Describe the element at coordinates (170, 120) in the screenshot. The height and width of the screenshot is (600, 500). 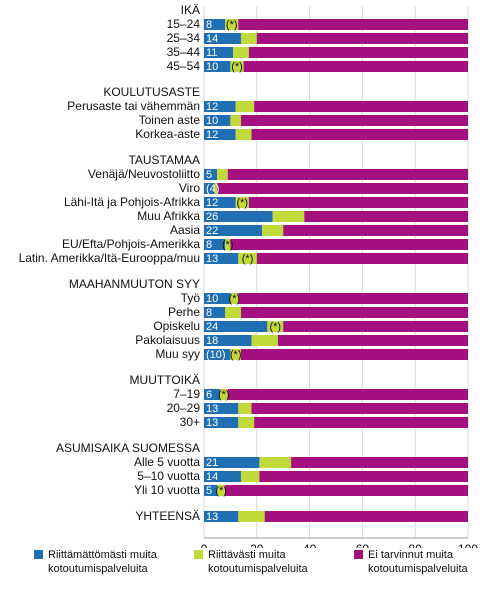
I see `category-label: Toinen aste` at that location.